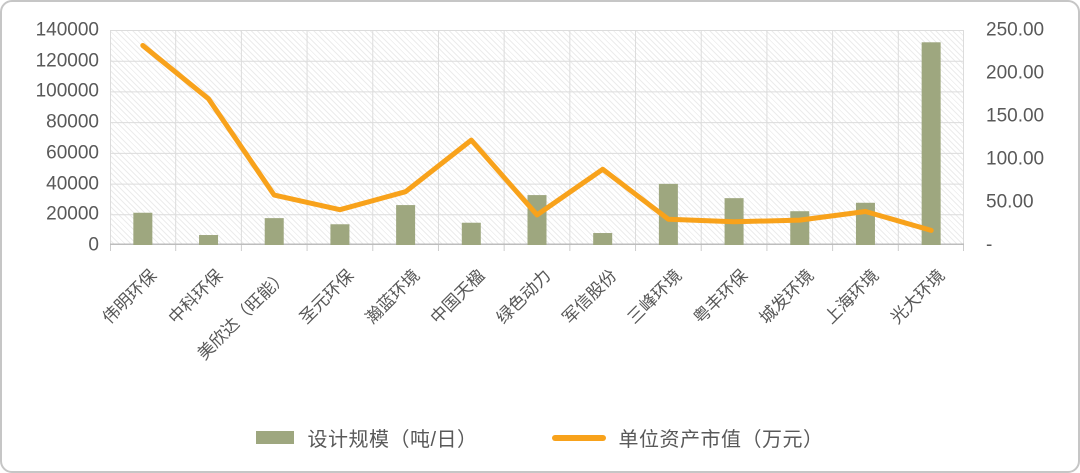 This screenshot has width=1080, height=473. I want to click on bar-swatch-icon, so click(275, 437).